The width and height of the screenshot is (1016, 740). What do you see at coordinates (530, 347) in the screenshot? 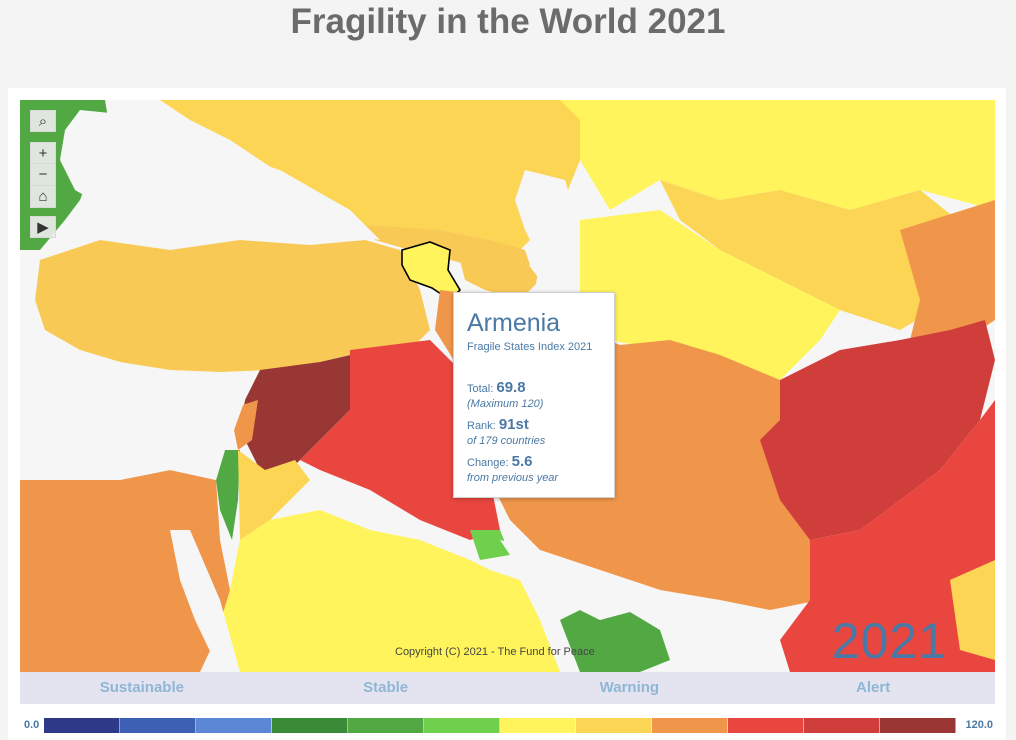
I see `tooltip-index-name: Fragile States Index 2021` at bounding box center [530, 347].